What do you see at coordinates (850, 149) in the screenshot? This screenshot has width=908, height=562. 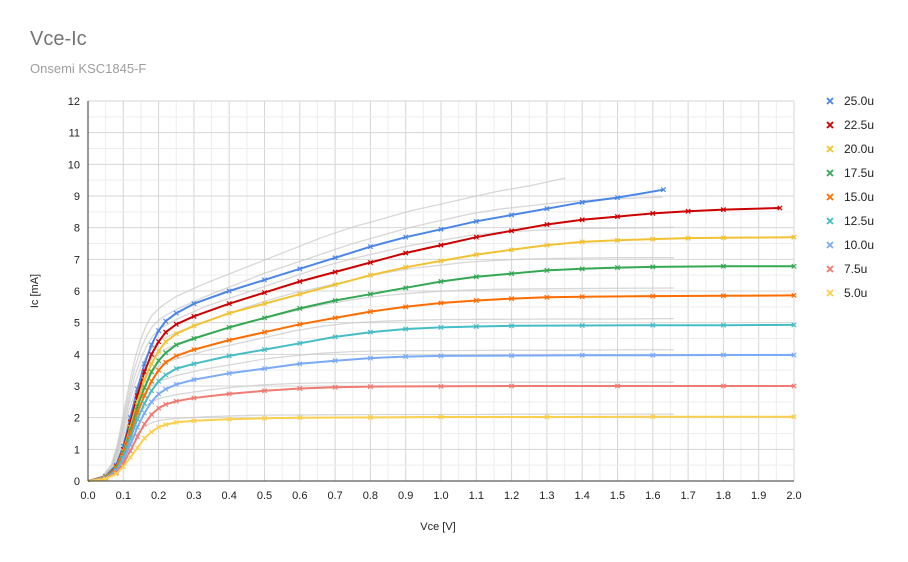 I see `legend-item-20.0u: 20.0u` at bounding box center [850, 149].